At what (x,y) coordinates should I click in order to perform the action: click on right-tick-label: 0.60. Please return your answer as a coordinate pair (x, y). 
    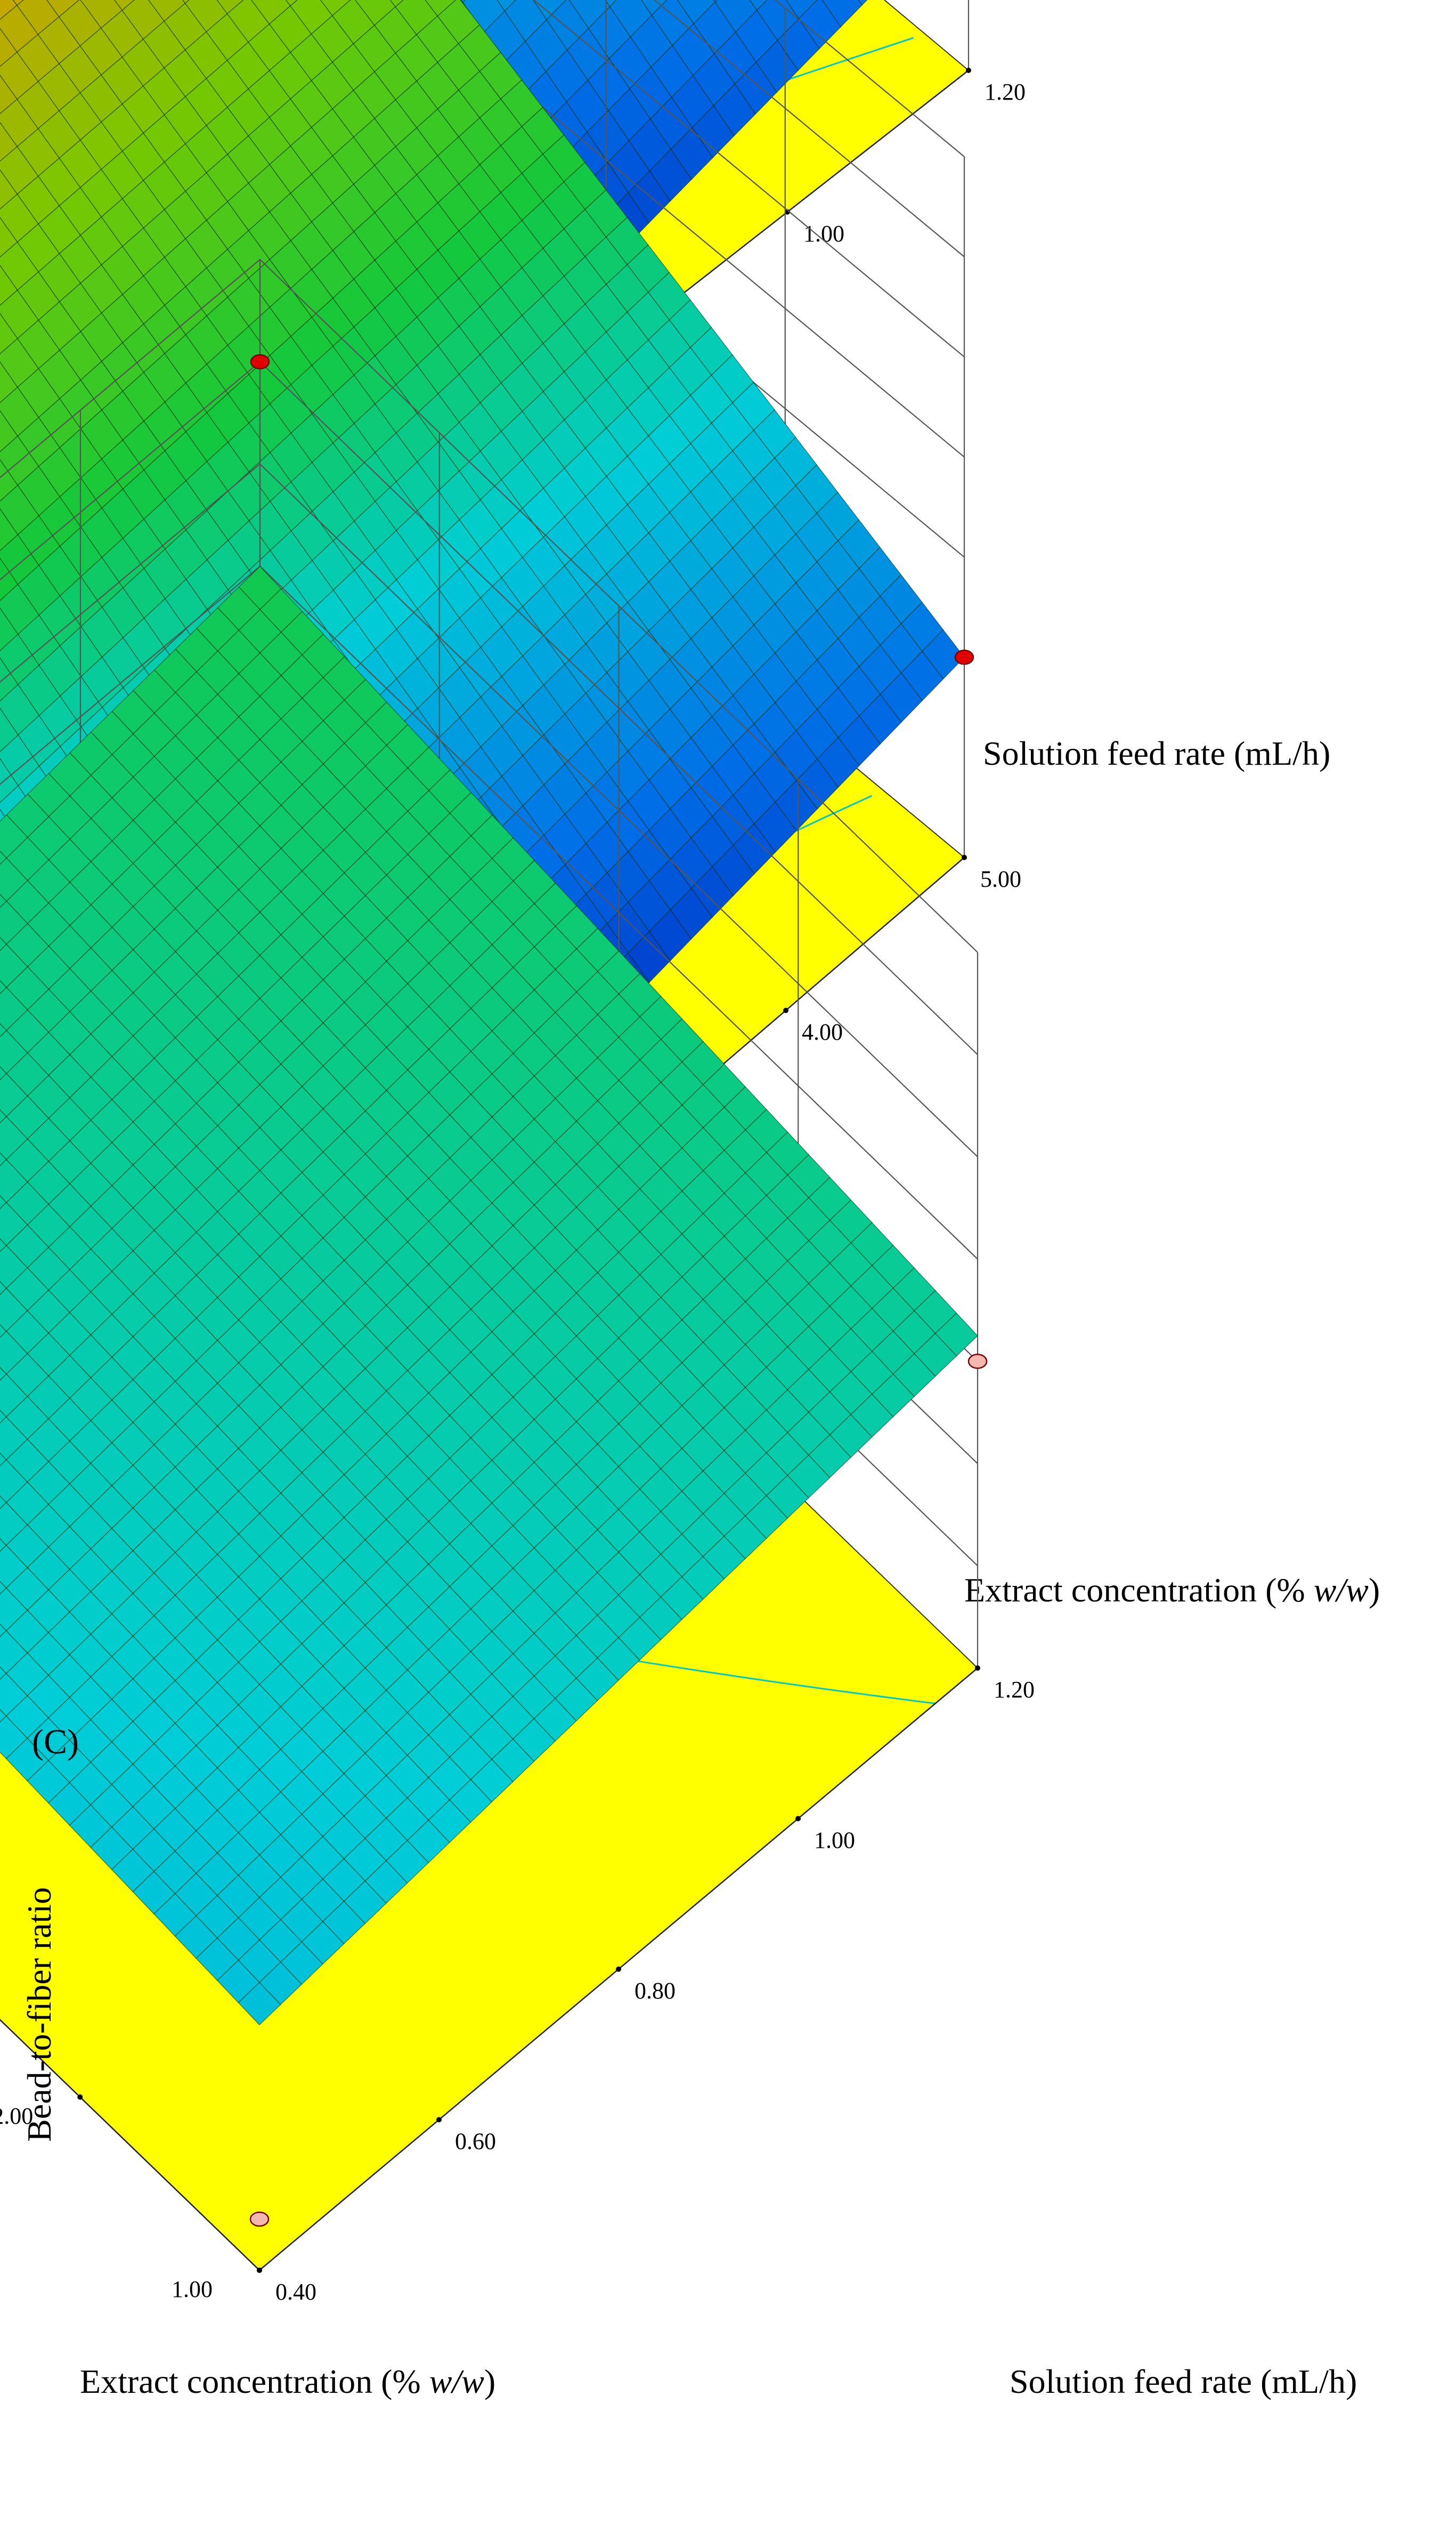
    Looking at the image, I should click on (475, 2142).